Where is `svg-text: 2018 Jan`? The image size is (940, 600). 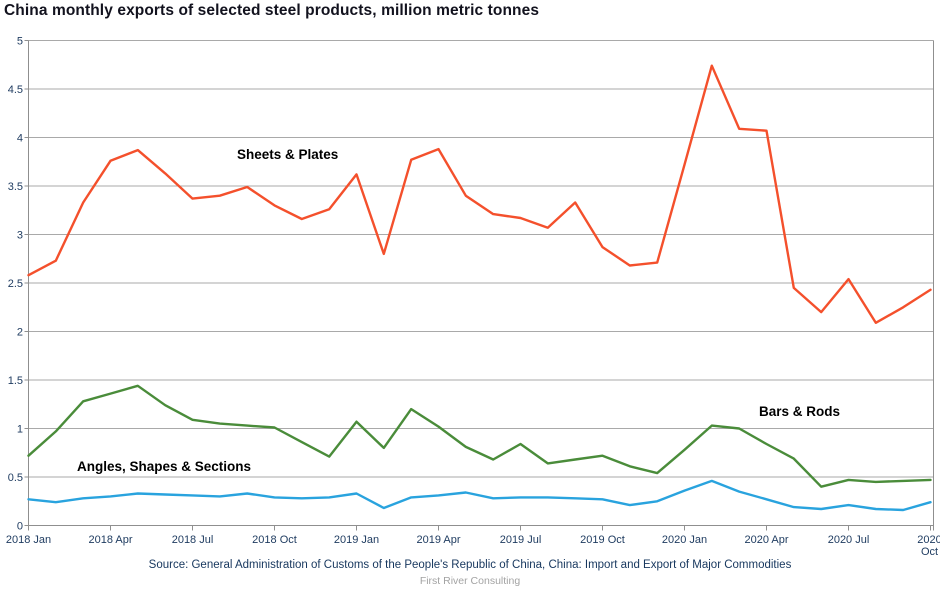 svg-text: 2018 Jan is located at coordinates (28, 540).